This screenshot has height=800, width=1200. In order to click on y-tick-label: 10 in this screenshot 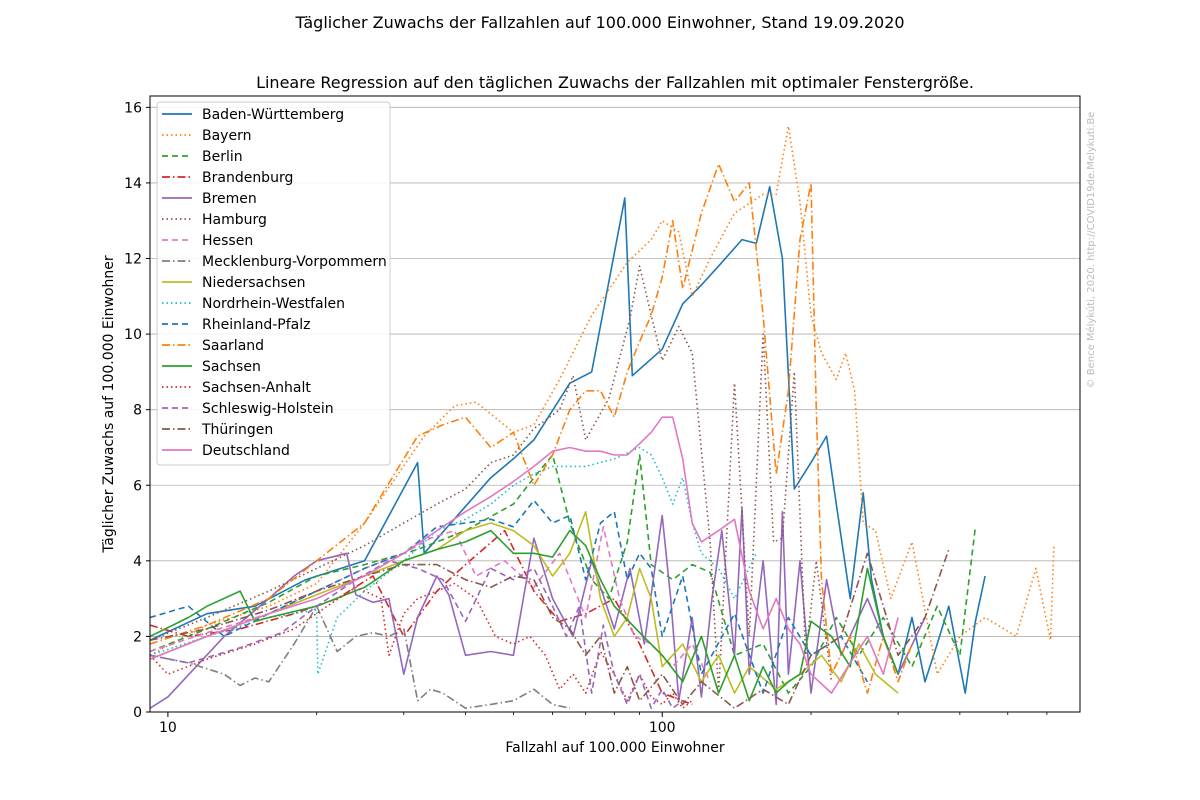, I will do `click(133, 335)`.